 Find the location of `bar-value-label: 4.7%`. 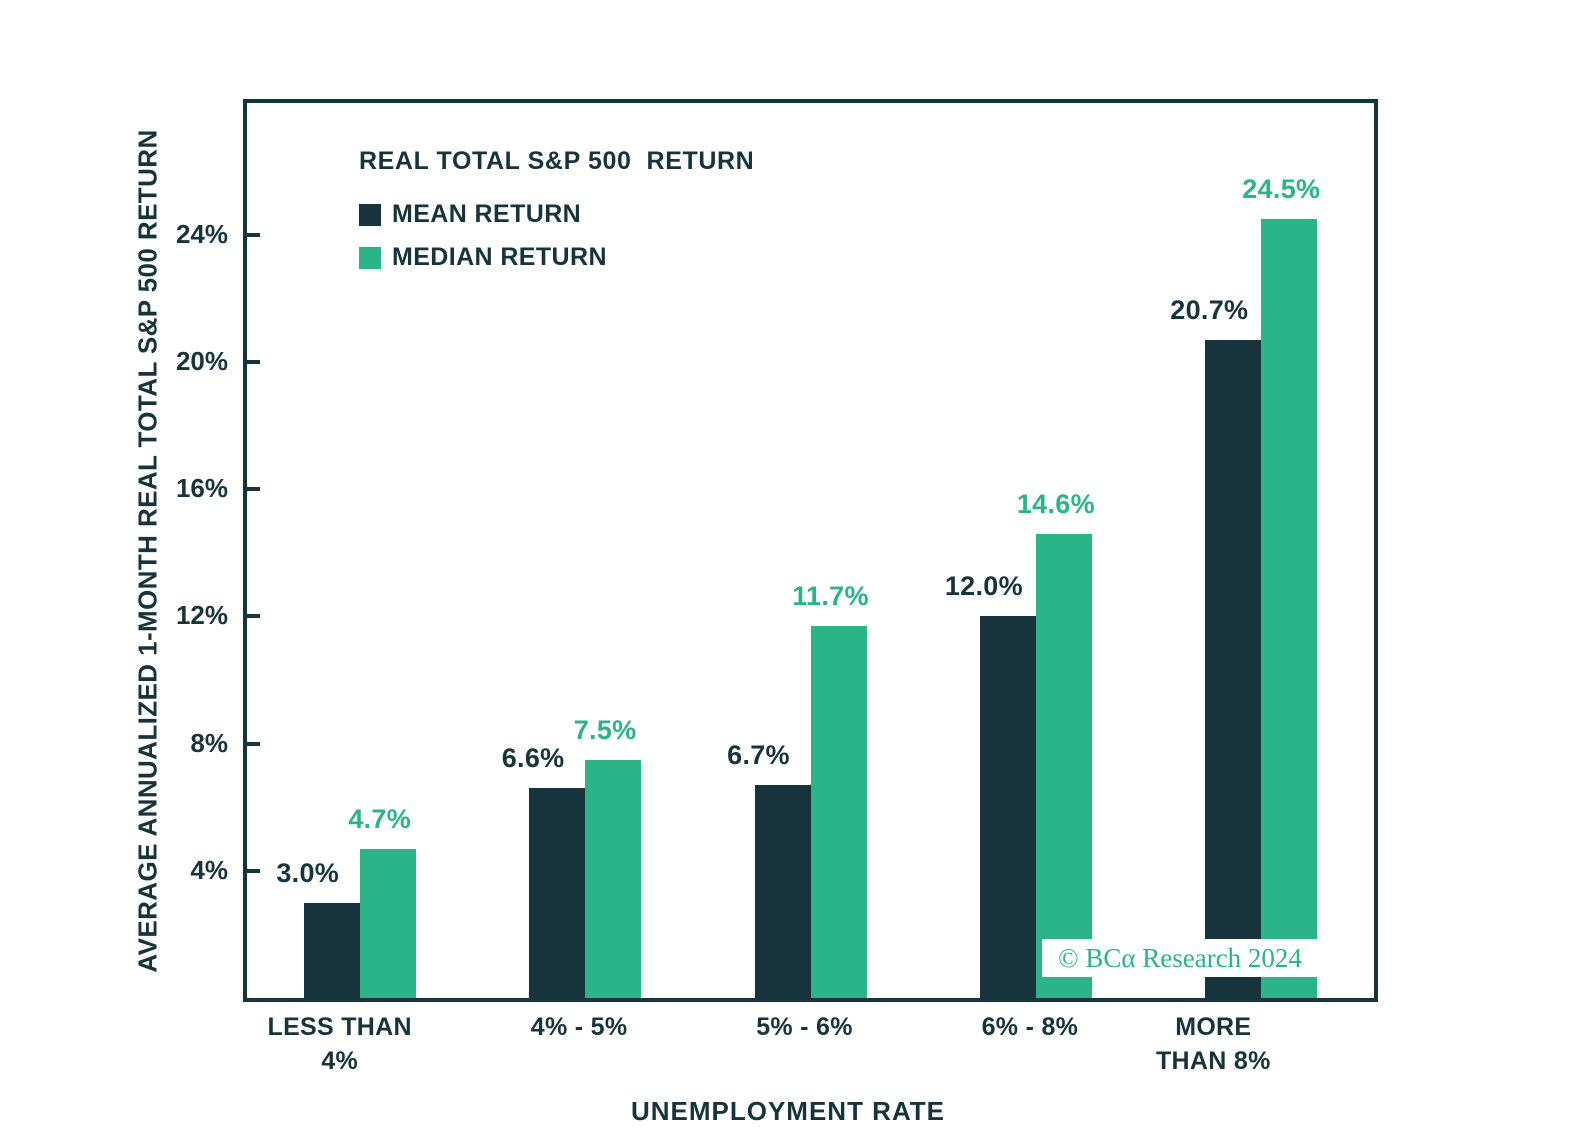

bar-value-label: 4.7% is located at coordinates (380, 818).